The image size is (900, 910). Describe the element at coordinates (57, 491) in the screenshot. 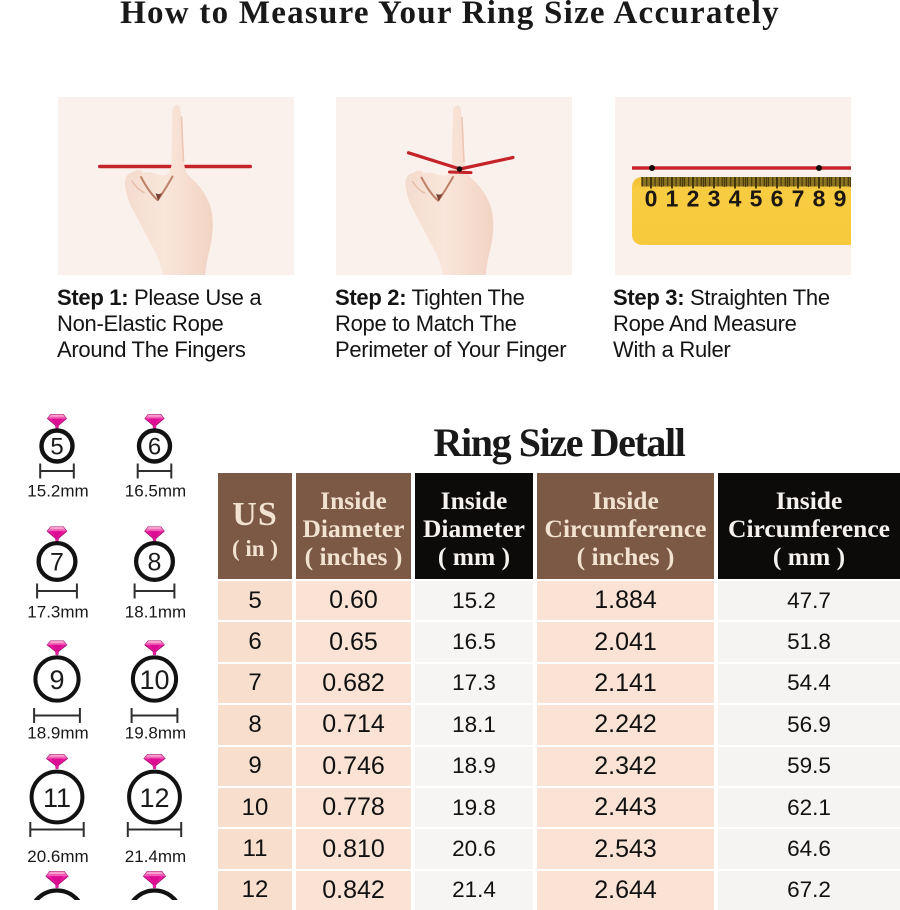

I see `svg-text: 15.2mm` at that location.